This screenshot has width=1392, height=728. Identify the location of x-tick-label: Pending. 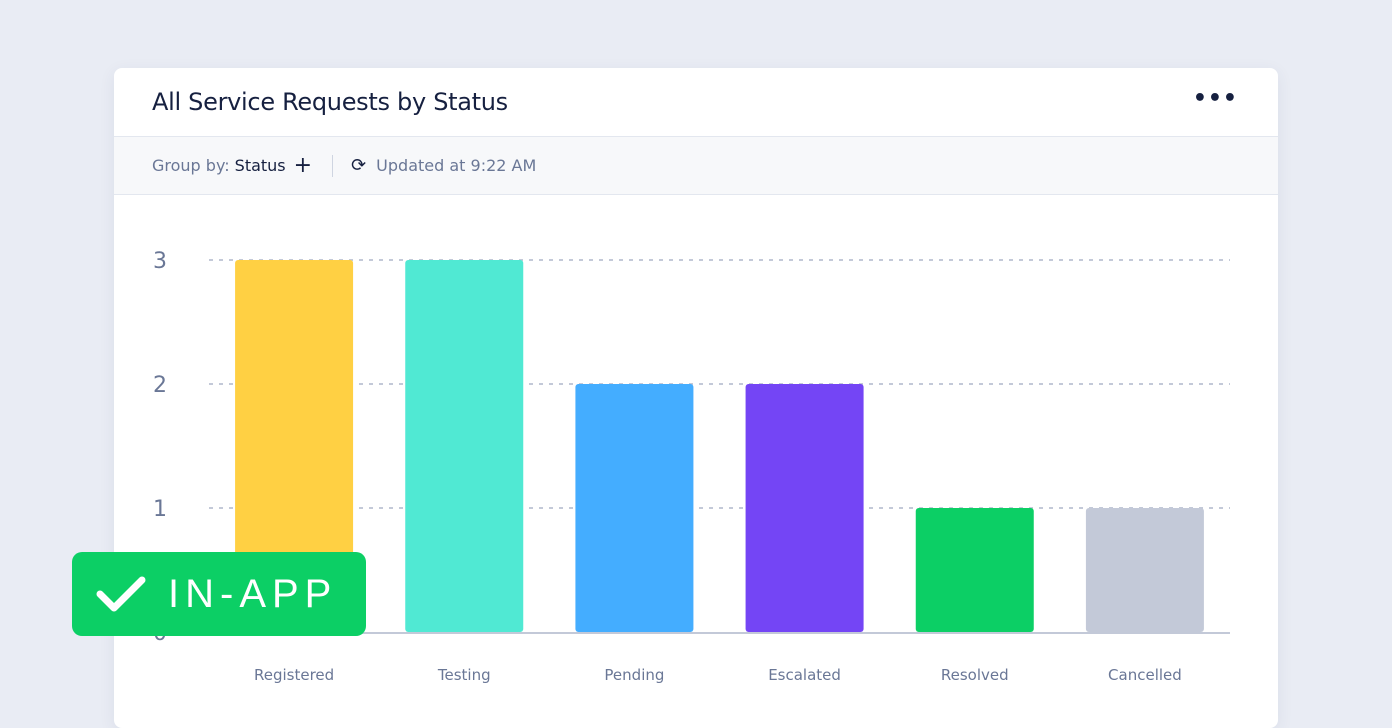
(634, 675).